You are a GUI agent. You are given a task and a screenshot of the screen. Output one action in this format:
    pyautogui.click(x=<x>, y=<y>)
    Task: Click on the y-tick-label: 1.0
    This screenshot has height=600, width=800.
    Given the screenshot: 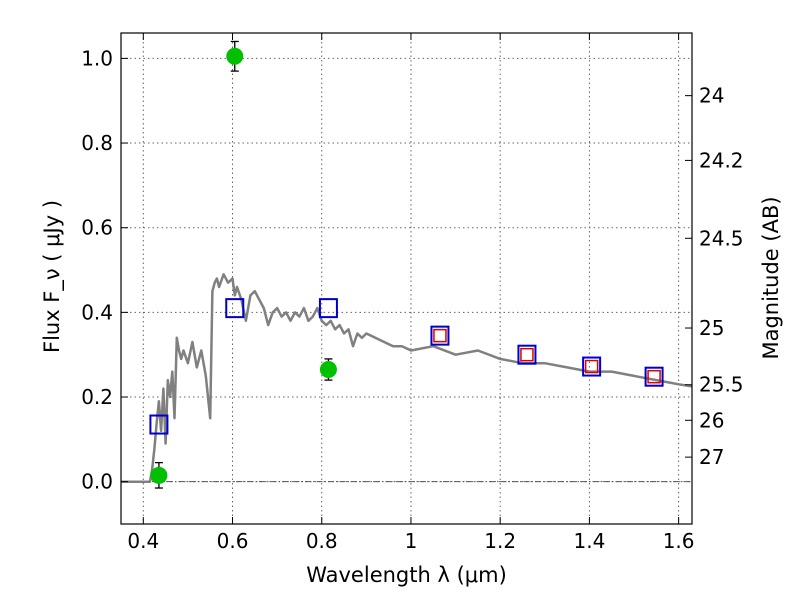 What is the action you would take?
    pyautogui.click(x=97, y=58)
    